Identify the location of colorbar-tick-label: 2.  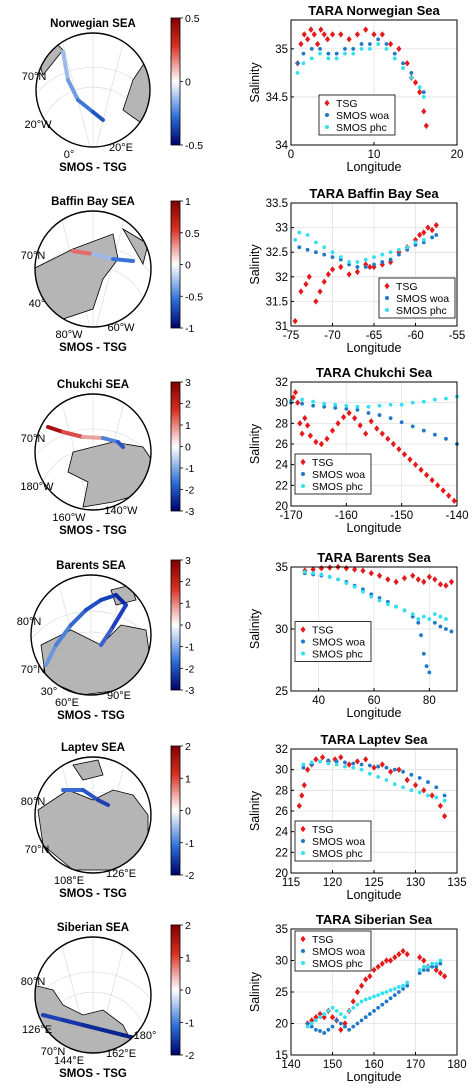
(188, 405).